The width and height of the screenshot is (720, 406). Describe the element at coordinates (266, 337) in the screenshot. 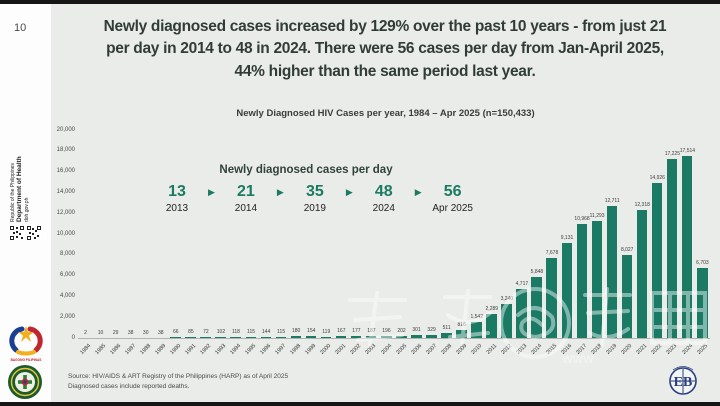

I see `bar-1996` at that location.